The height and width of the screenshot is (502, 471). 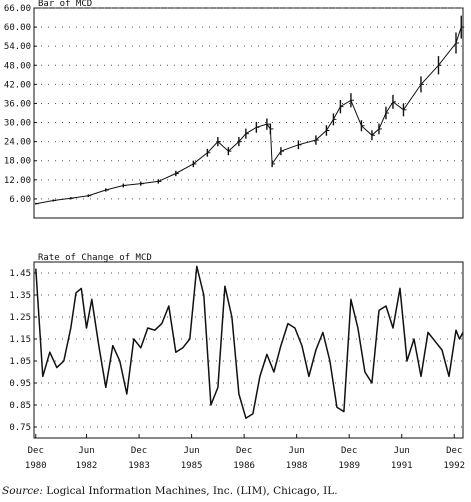 I want to click on roc-y-tick-label: 1.25, so click(x=20, y=318).